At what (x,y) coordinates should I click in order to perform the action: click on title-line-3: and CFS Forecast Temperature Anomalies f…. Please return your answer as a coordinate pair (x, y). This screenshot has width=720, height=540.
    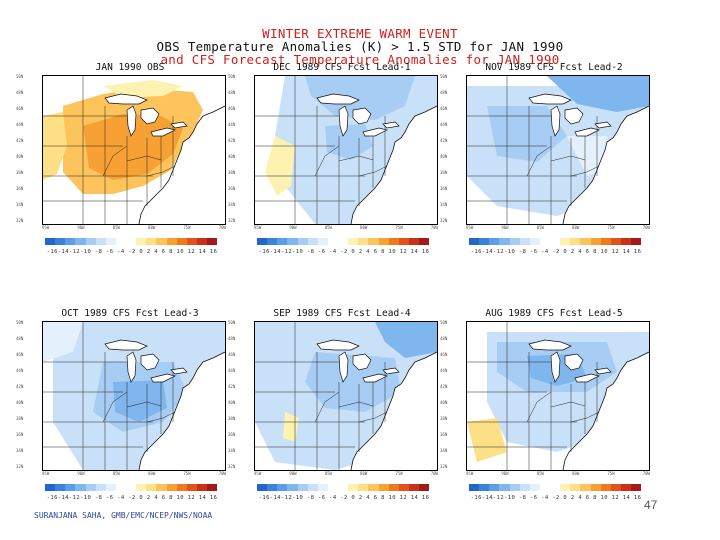
    Looking at the image, I should click on (360, 59).